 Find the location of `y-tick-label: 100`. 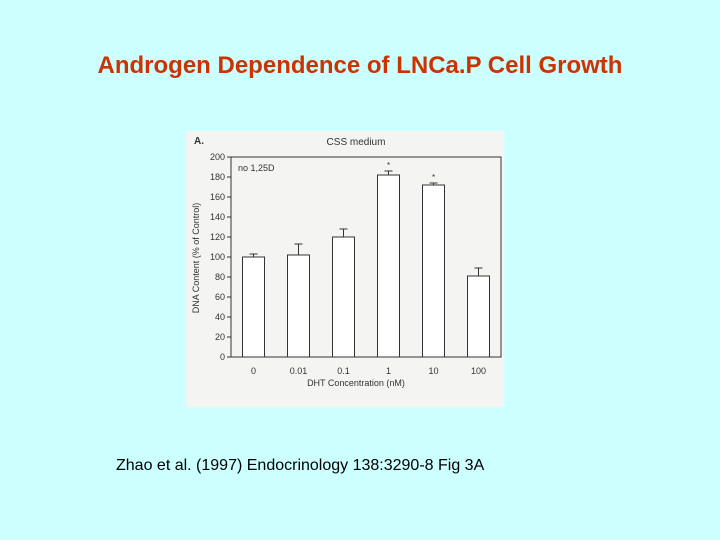

y-tick-label: 100 is located at coordinates (217, 257).